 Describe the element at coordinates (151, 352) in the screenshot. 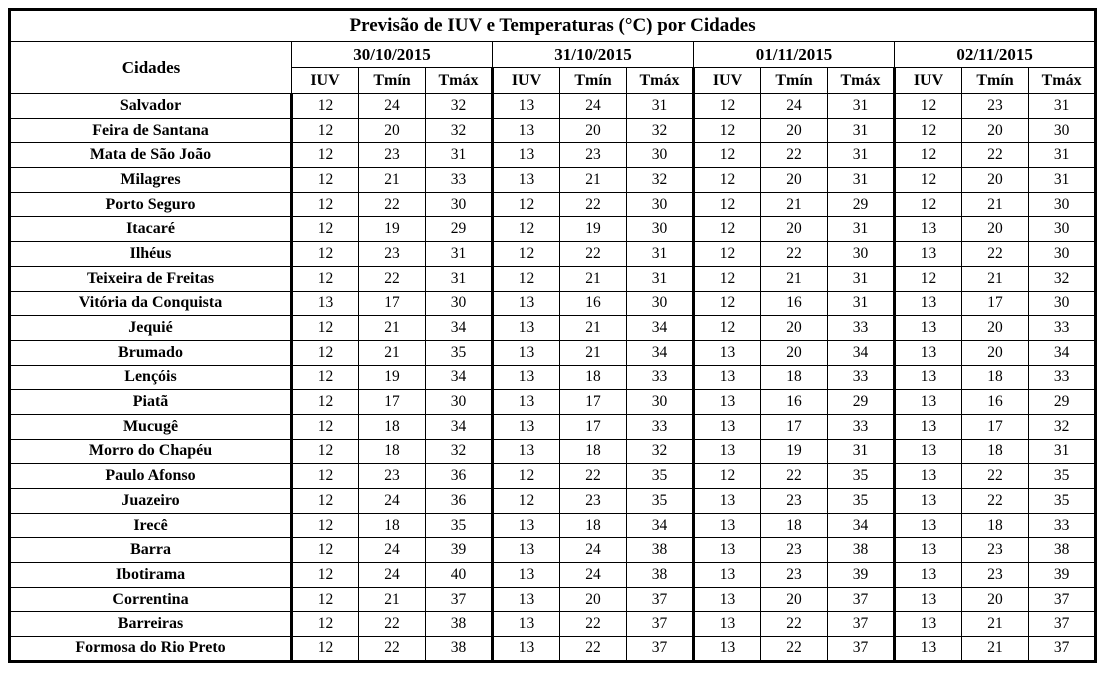

I see `city-name: Brumado` at that location.